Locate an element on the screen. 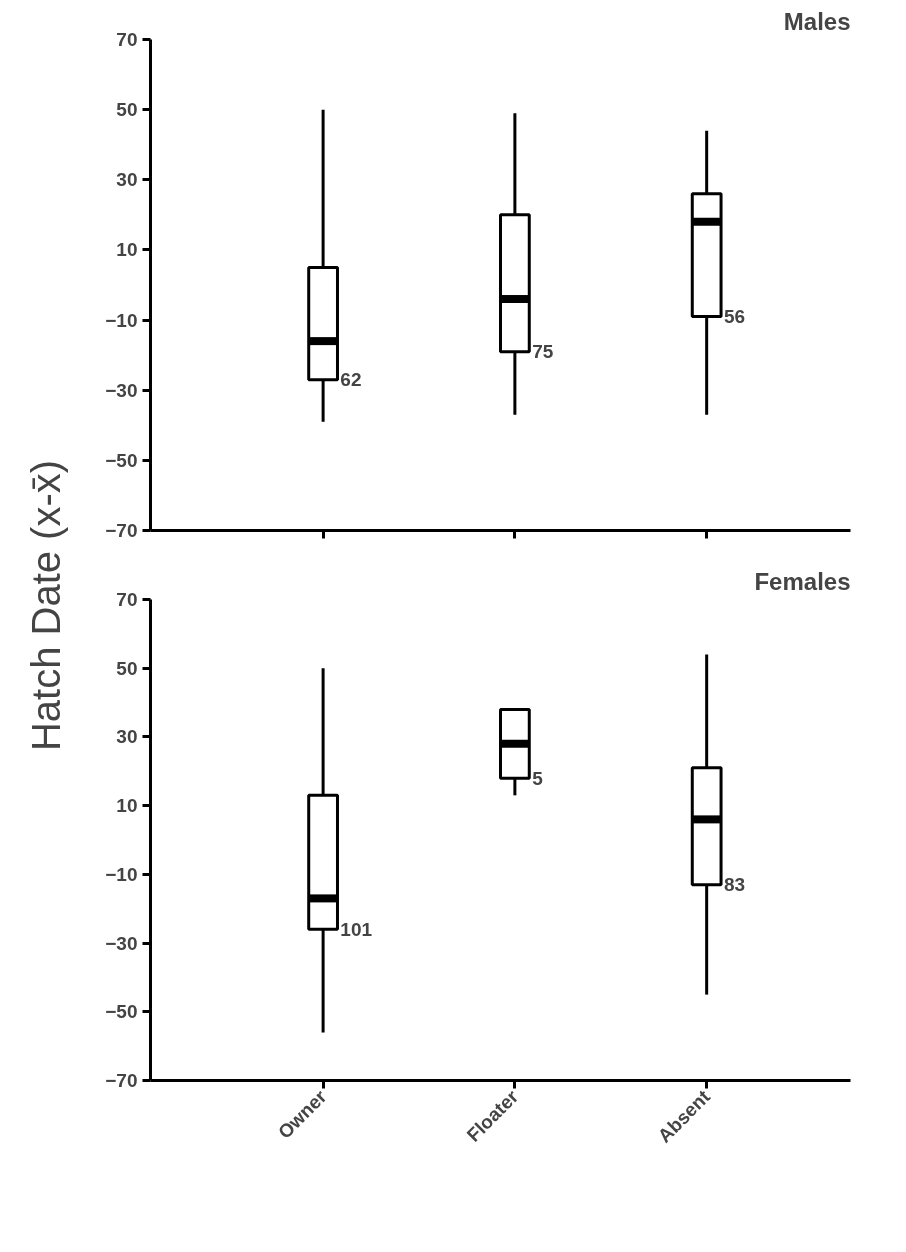  annotation: 83 is located at coordinates (734, 885).